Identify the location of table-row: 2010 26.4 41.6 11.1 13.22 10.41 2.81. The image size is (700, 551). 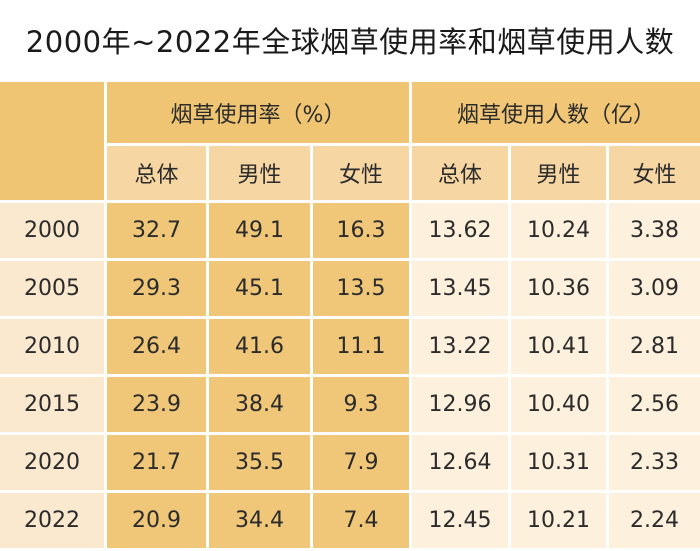
(350, 348).